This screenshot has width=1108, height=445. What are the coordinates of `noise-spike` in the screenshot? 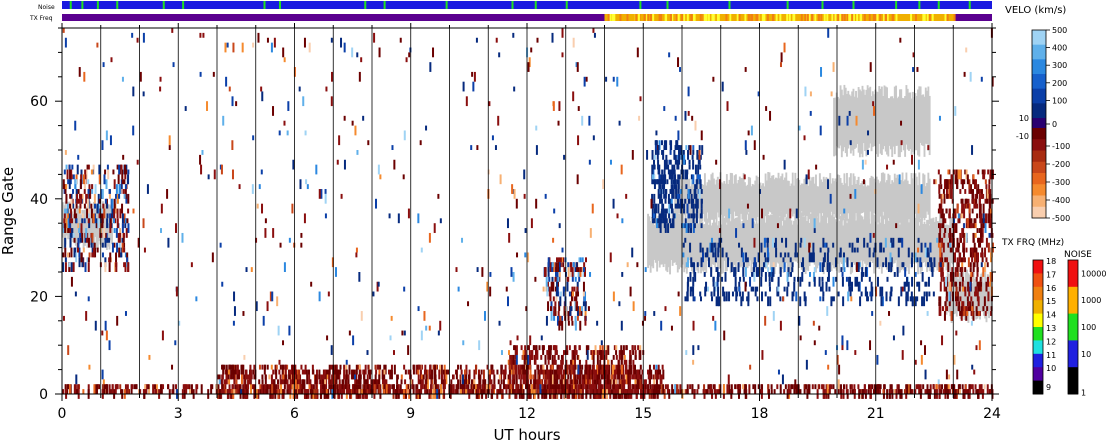 It's located at (853, 5).